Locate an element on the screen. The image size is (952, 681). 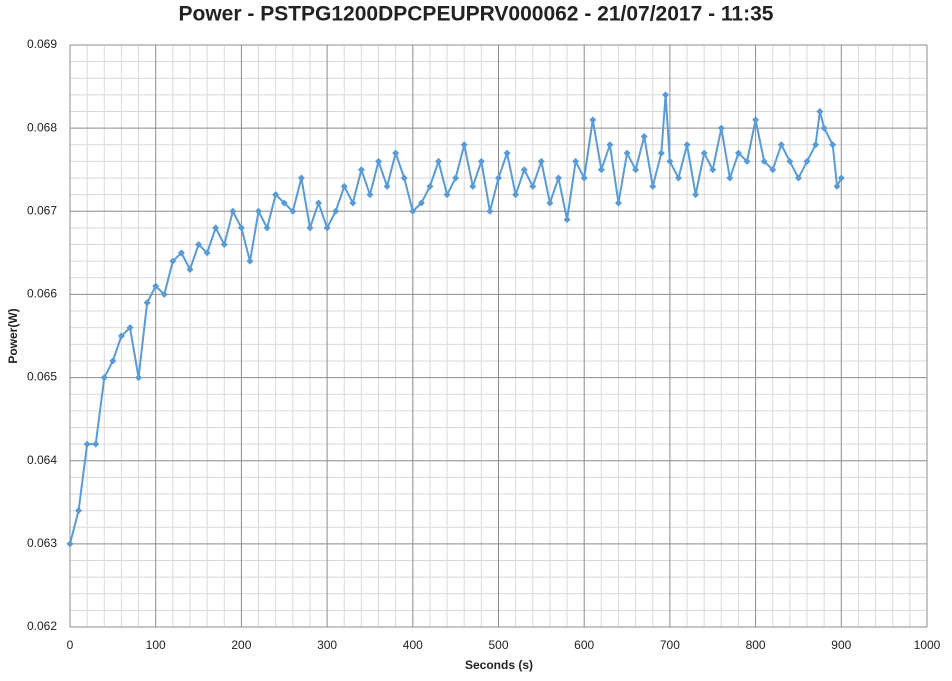
y-tick-label: 0.065 is located at coordinates (42, 377).